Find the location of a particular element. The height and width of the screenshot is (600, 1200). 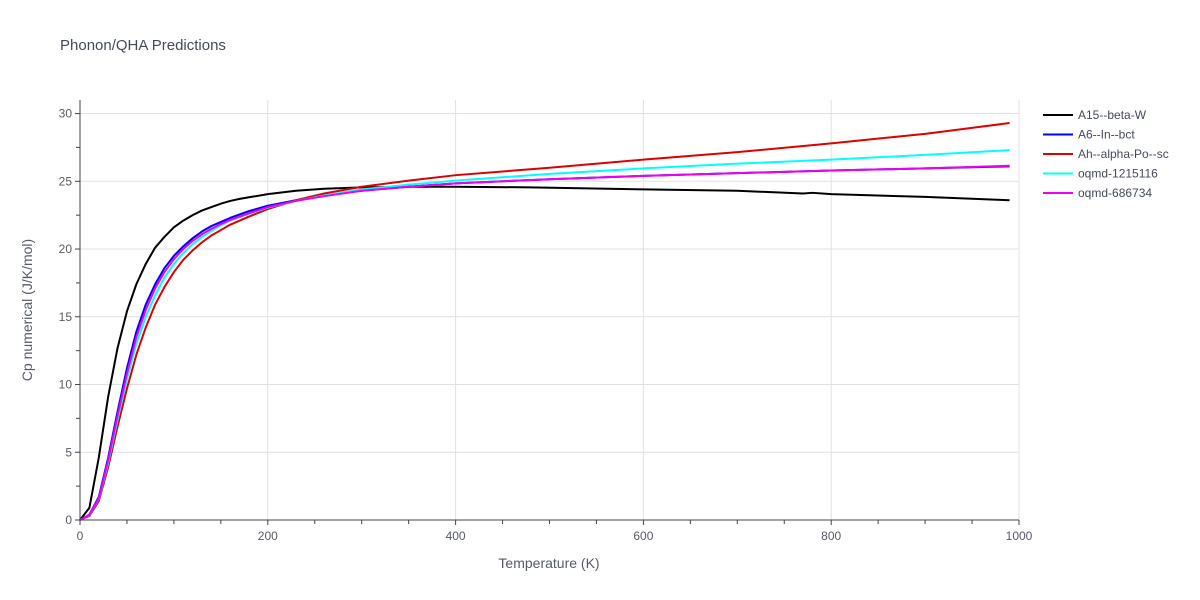

y-tick-label: 0 is located at coordinates (68, 520).